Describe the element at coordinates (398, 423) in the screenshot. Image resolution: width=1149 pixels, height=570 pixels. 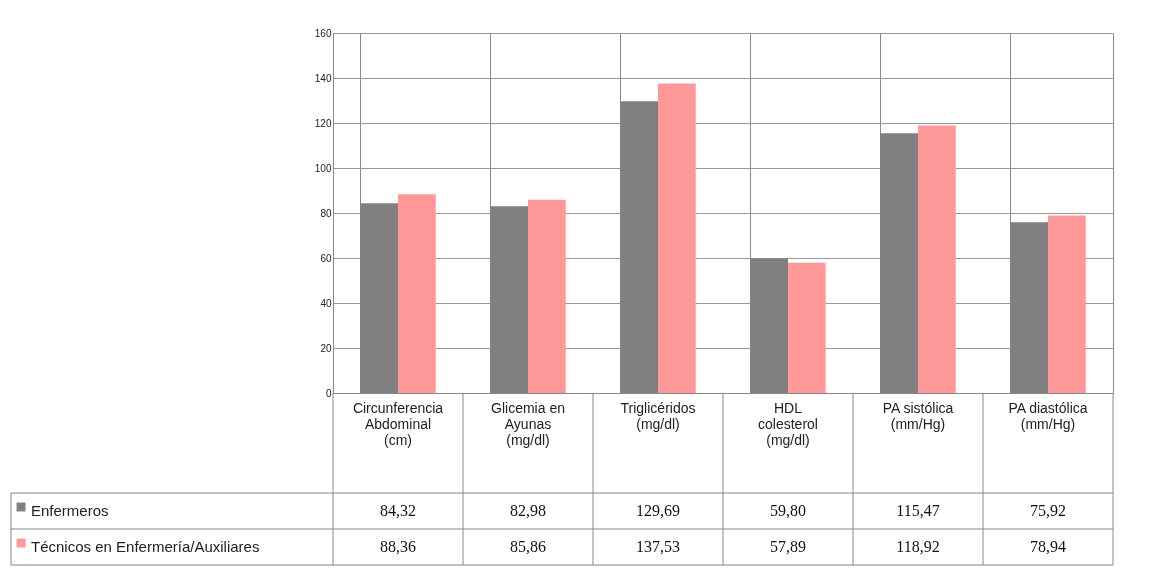
I see `x-tick-label: Circunferencia Abdominal (cm)` at that location.